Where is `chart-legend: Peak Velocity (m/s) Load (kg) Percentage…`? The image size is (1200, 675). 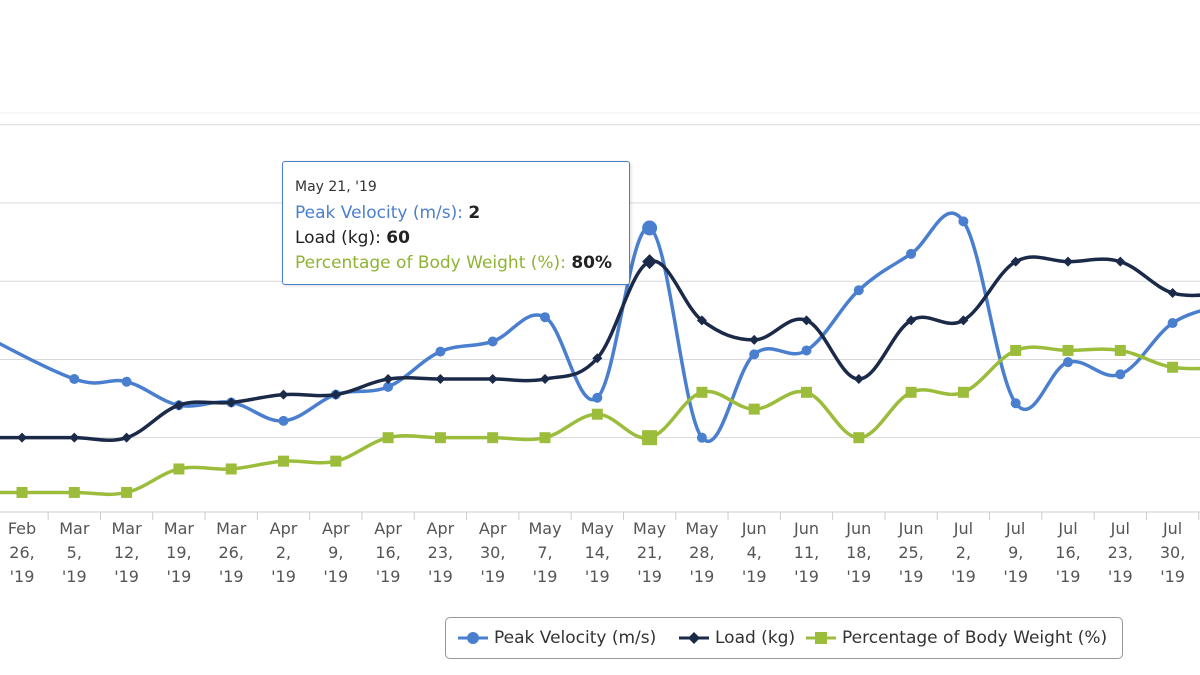 chart-legend: Peak Velocity (m/s) Load (kg) Percentage… is located at coordinates (784, 638).